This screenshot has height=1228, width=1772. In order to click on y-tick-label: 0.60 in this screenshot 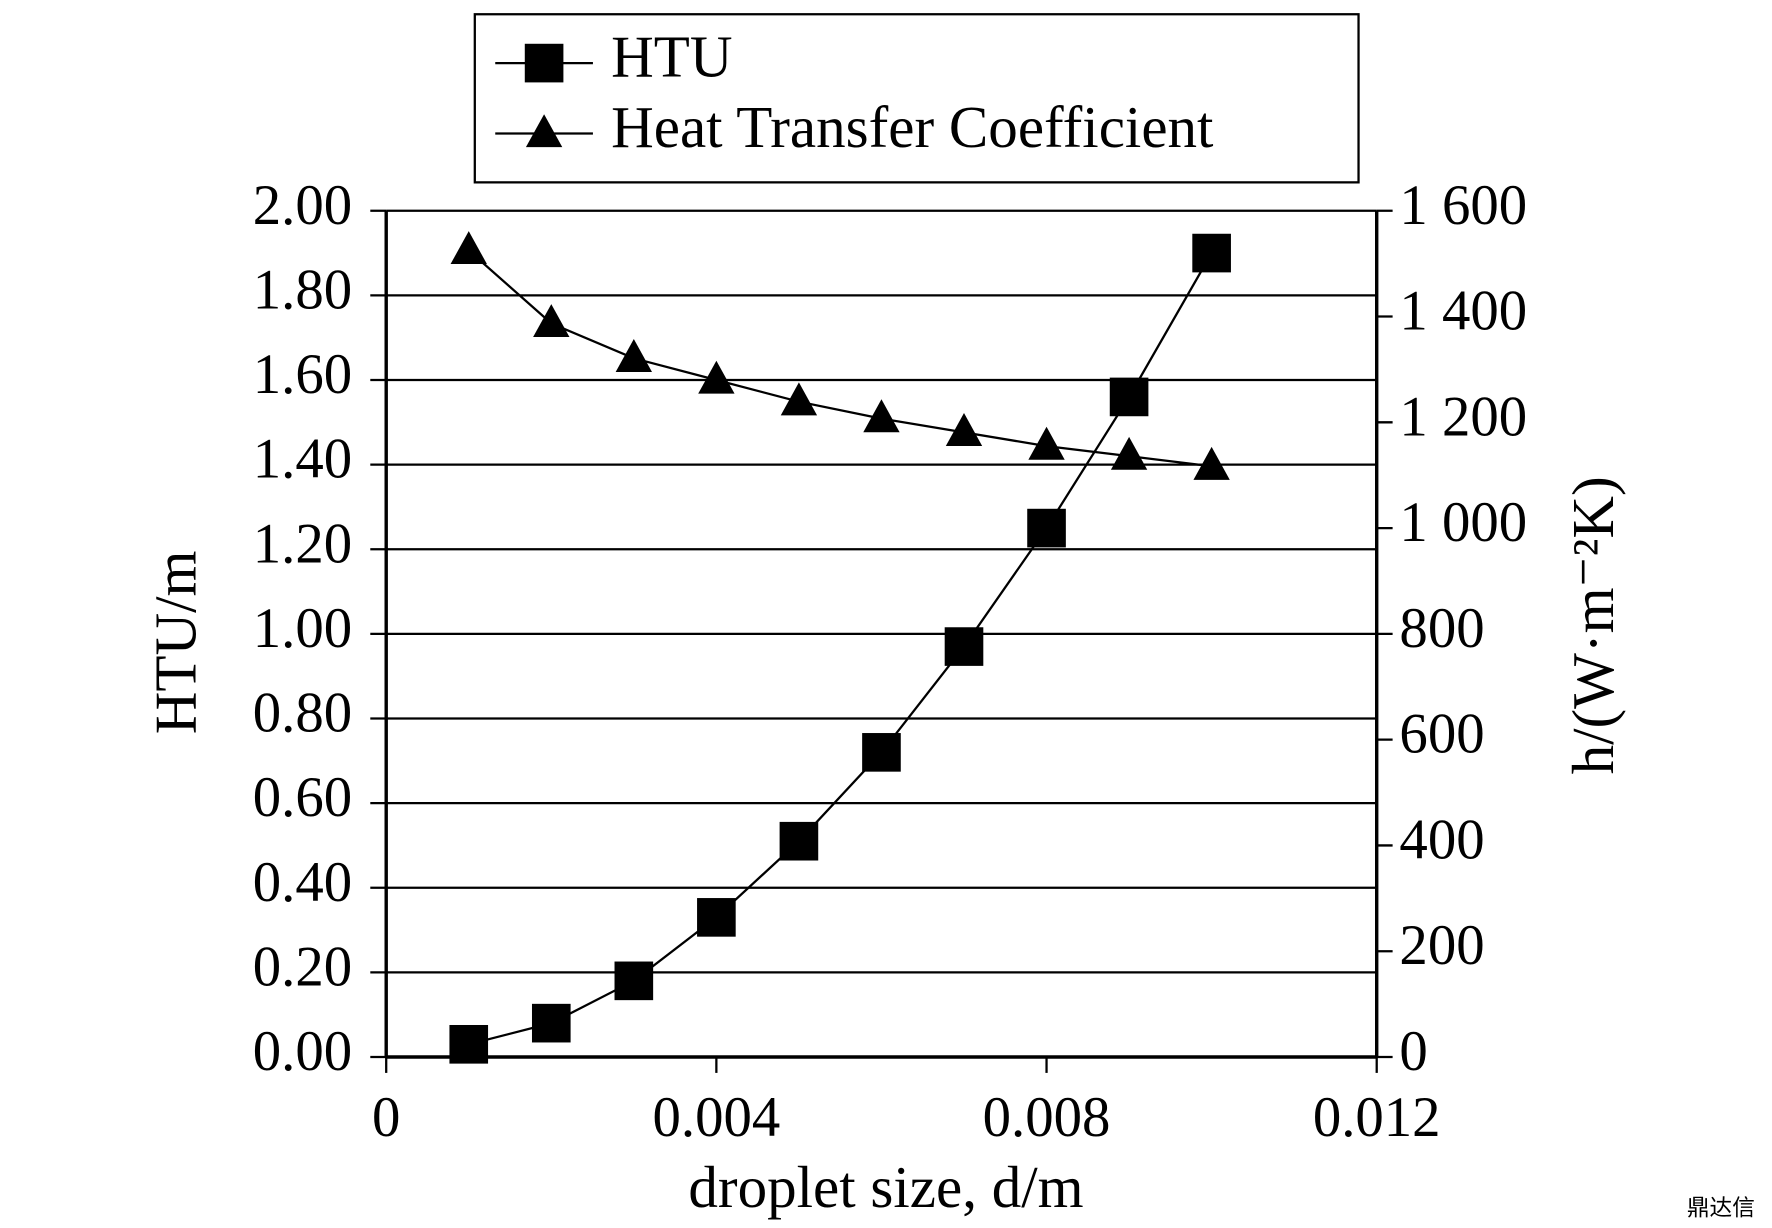, I will do `click(302, 797)`.